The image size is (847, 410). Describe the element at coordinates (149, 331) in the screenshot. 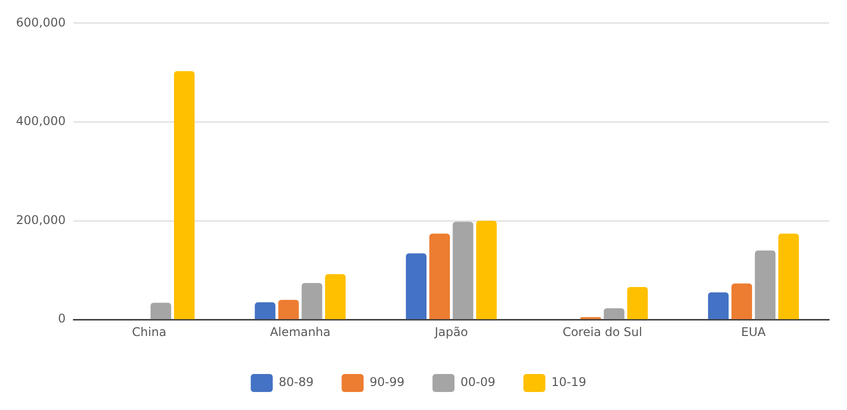

I see `x-tick-label: China` at that location.